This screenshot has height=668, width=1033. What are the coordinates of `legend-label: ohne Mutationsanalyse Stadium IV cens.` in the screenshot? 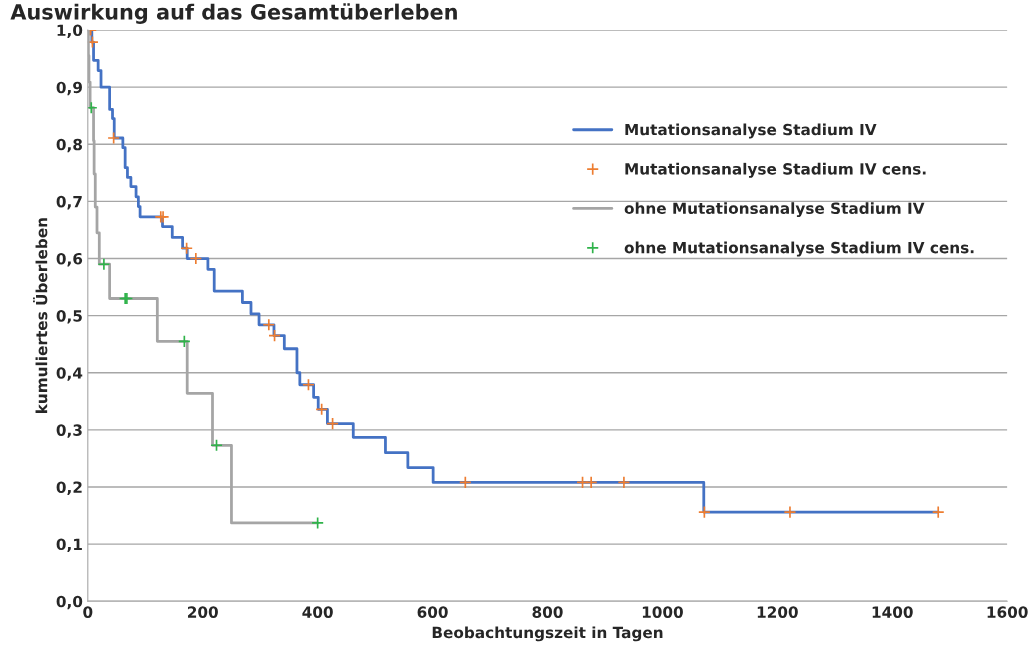 It's located at (799, 249).